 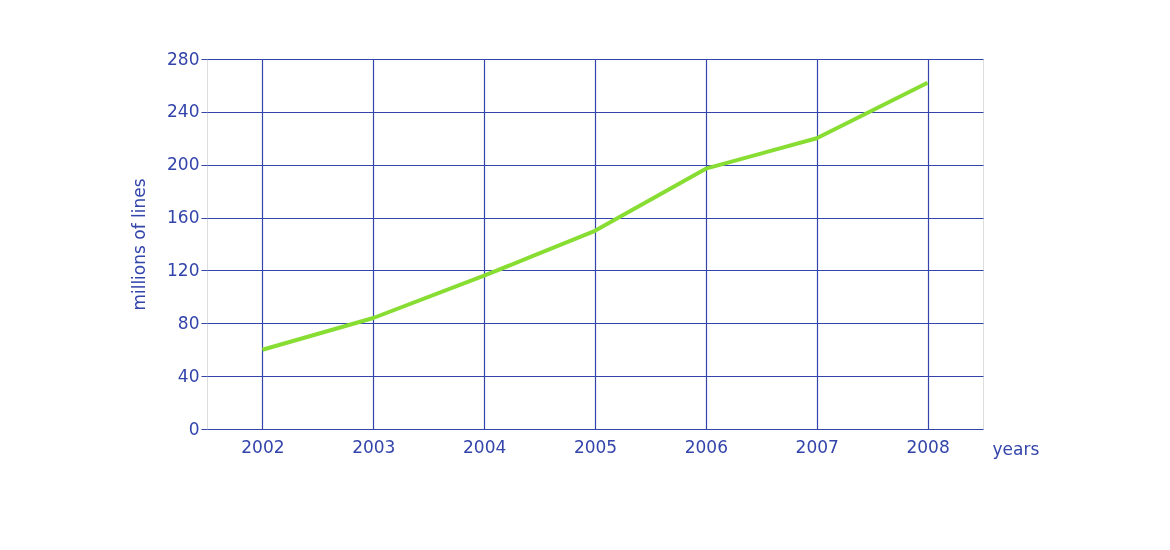 What do you see at coordinates (188, 375) in the screenshot?
I see `y-tick-label: 40` at bounding box center [188, 375].